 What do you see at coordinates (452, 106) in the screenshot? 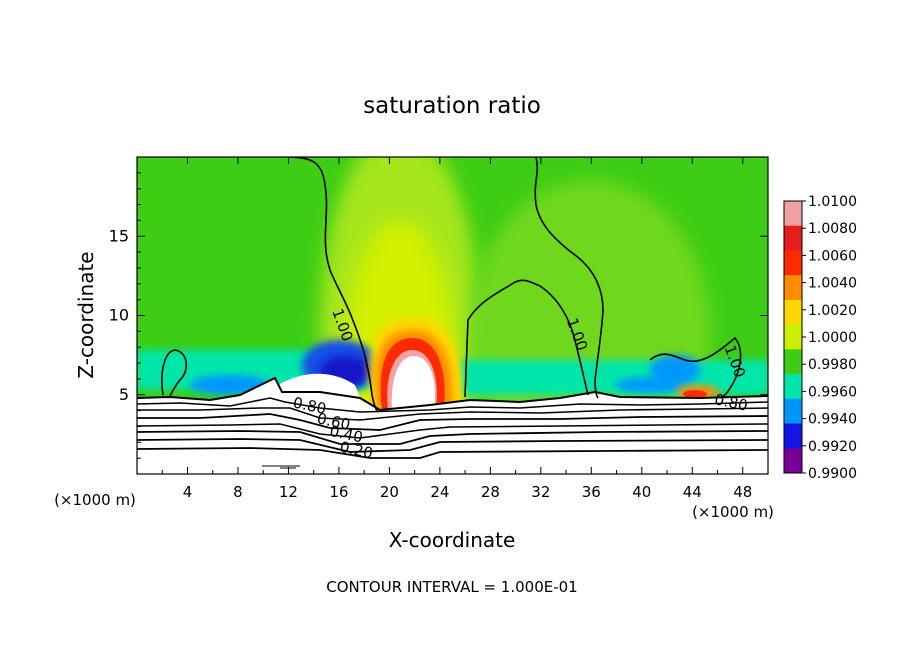
I see `chart-title: saturation ratio` at bounding box center [452, 106].